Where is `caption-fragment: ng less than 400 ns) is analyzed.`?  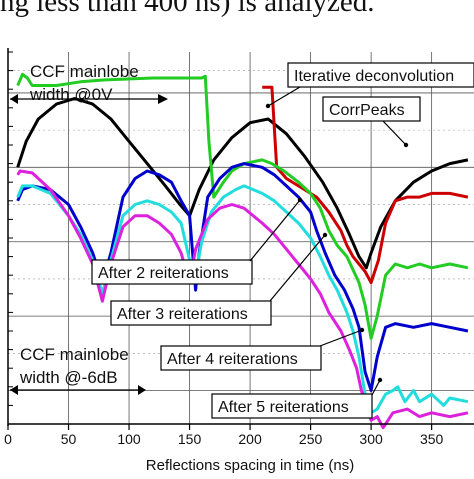 caption-fragment: ng less than 400 ns) is analyzed. is located at coordinates (187, 9).